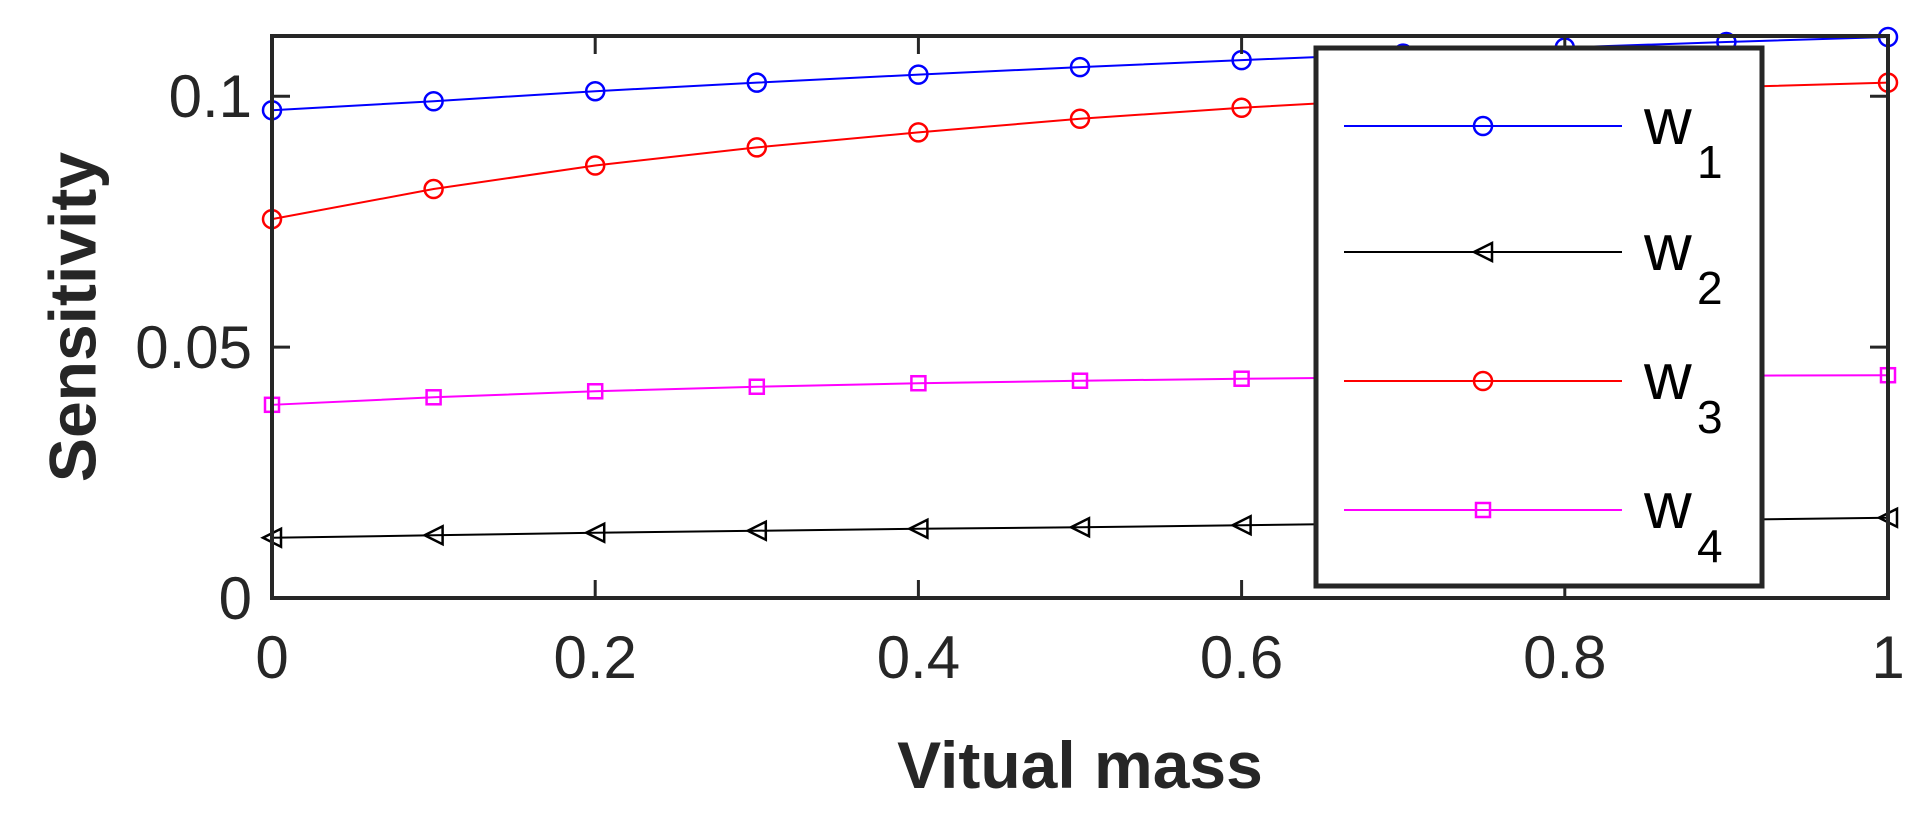 Image resolution: width=1926 pixels, height=816 pixels. Describe the element at coordinates (1533, 136) in the screenshot. I see `legend-entry-w1: w1` at that location.